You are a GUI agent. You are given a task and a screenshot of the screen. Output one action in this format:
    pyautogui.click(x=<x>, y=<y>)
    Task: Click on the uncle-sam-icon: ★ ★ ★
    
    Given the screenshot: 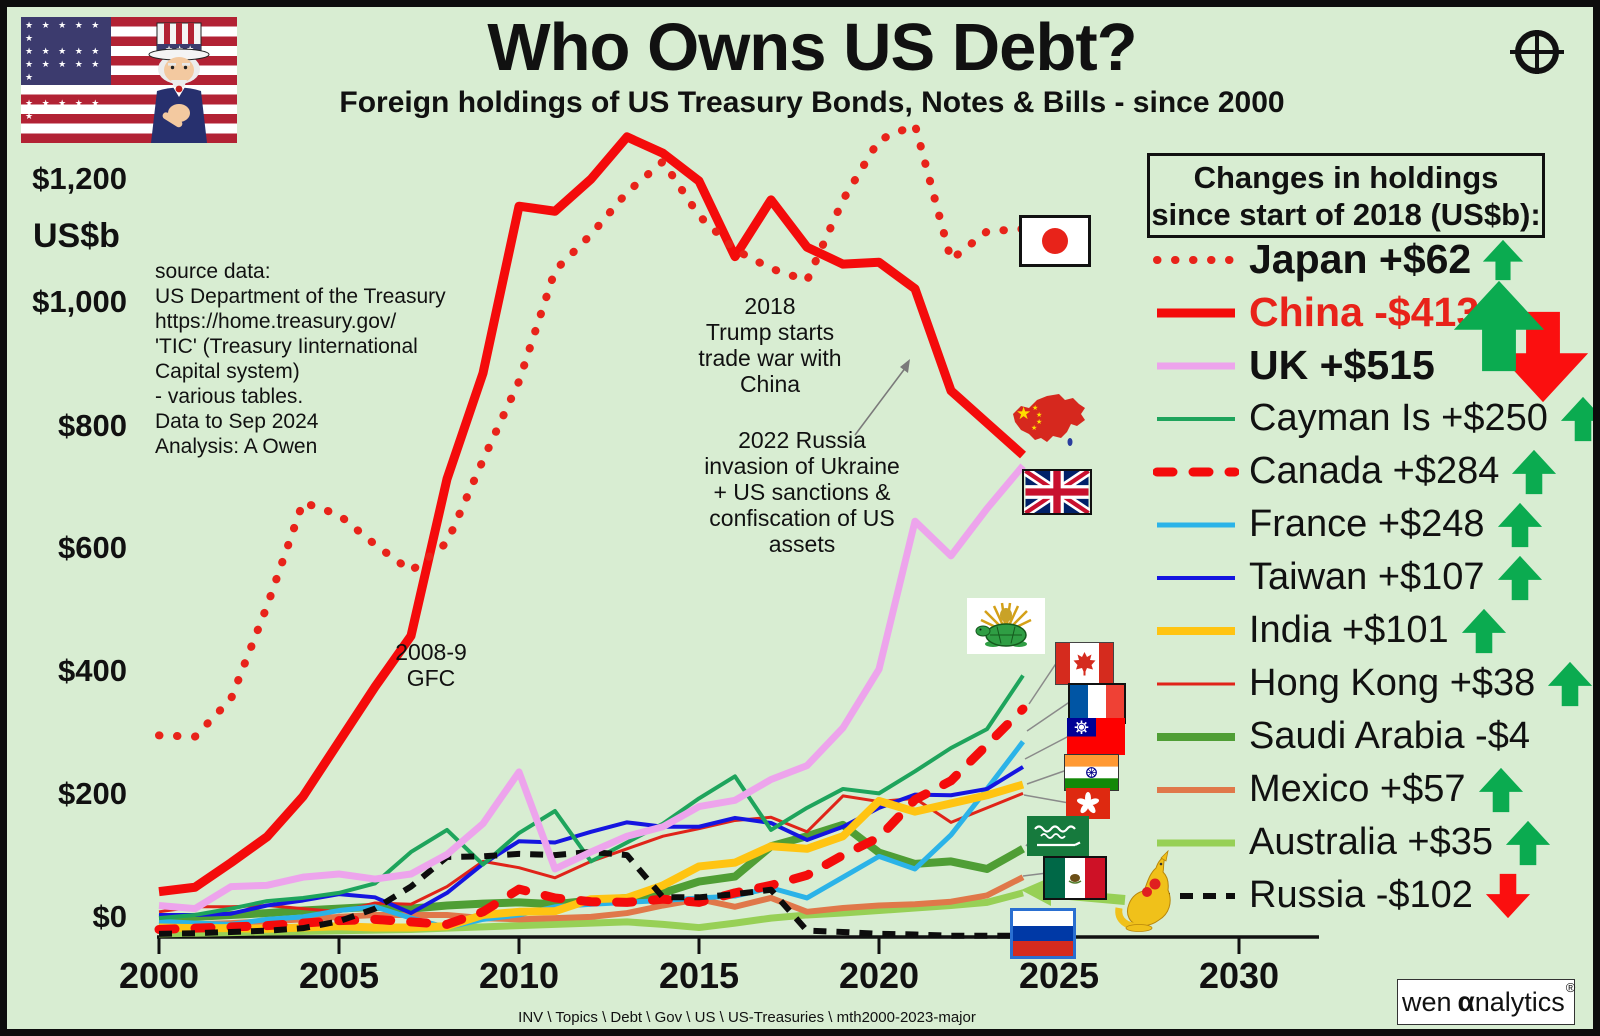 What is the action you would take?
    pyautogui.click(x=179, y=82)
    